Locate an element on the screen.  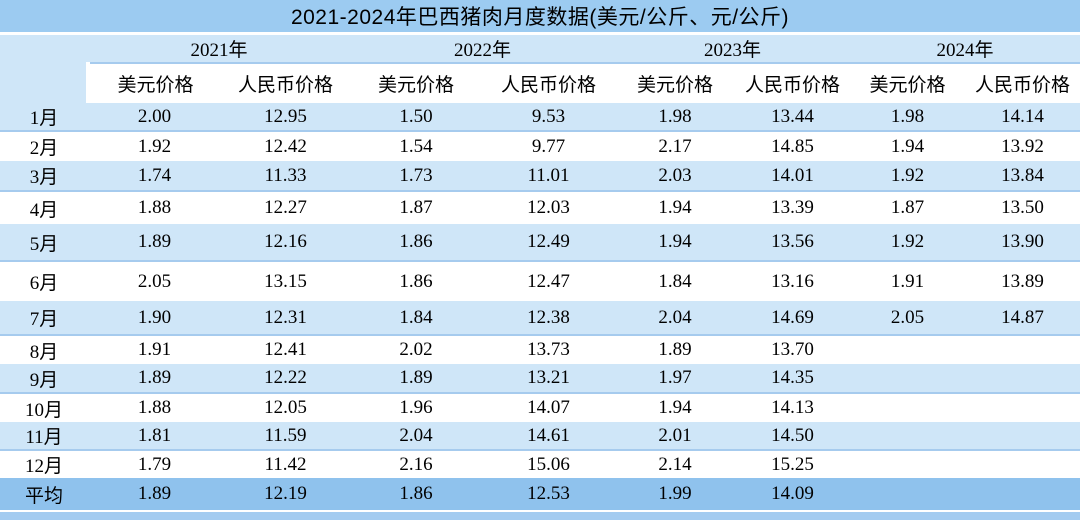
month-cell: 4月 is located at coordinates (44, 207).